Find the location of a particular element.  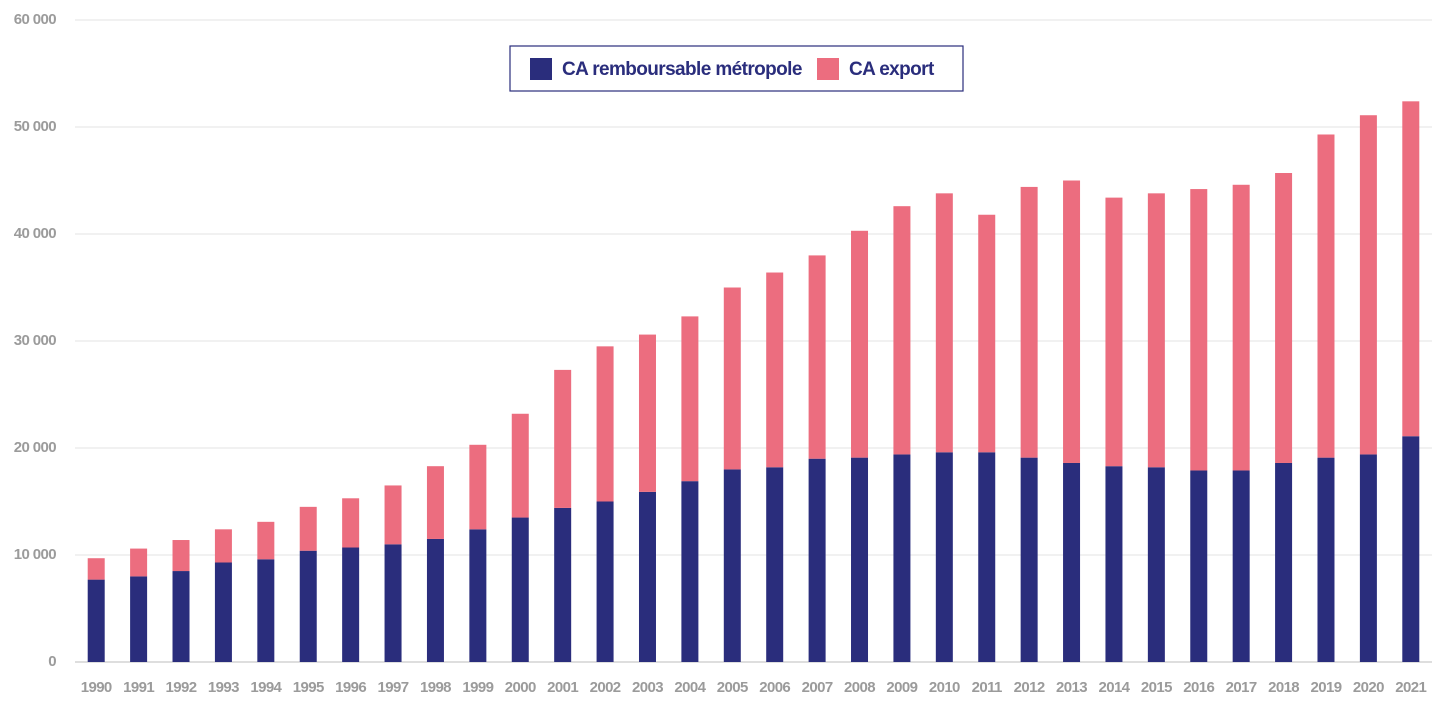

x-tick-label: 2020 is located at coordinates (1368, 687).